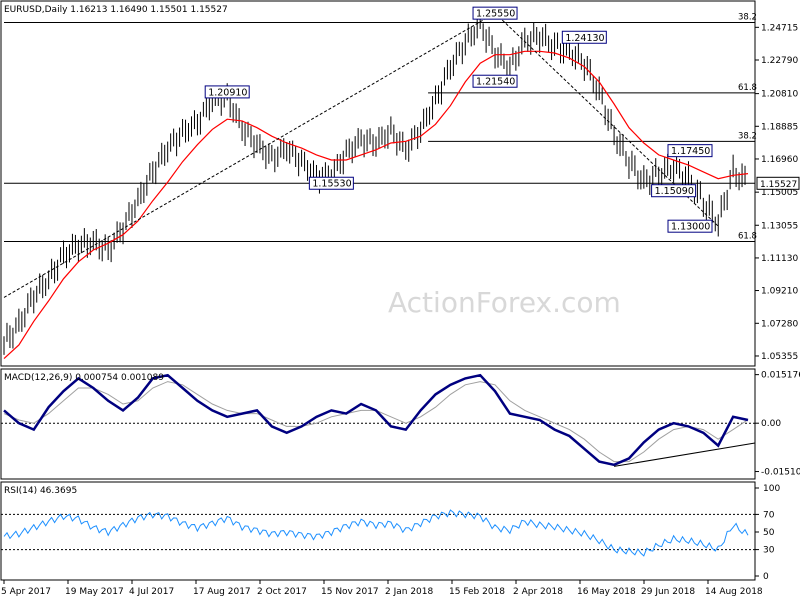 The height and width of the screenshot is (604, 800). I want to click on rsi-y-label: 70, so click(769, 515).